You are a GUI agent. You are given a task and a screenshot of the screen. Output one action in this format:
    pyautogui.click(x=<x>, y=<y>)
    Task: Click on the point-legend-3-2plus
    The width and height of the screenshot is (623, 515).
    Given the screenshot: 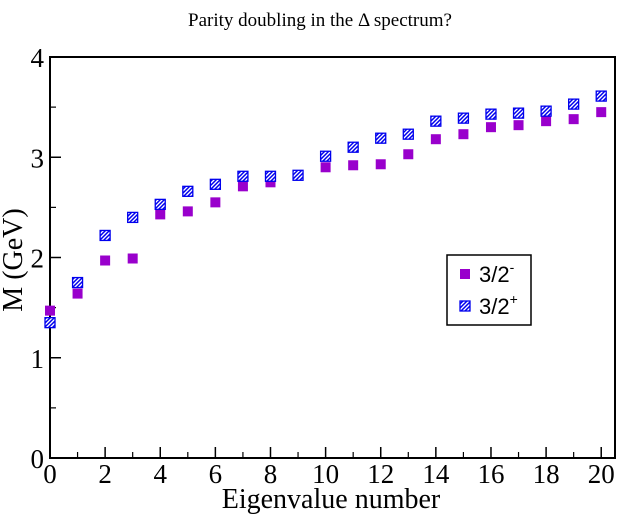 What is the action you would take?
    pyautogui.click(x=465, y=306)
    